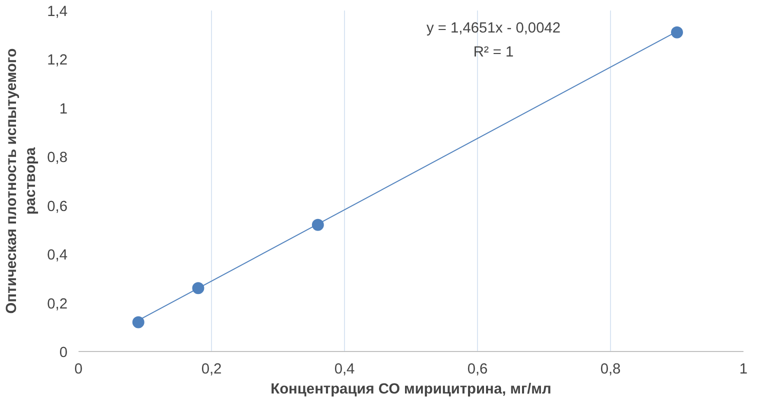 This screenshot has height=400, width=763. Describe the element at coordinates (57, 12) in the screenshot. I see `y-tick-label: 1,4` at that location.